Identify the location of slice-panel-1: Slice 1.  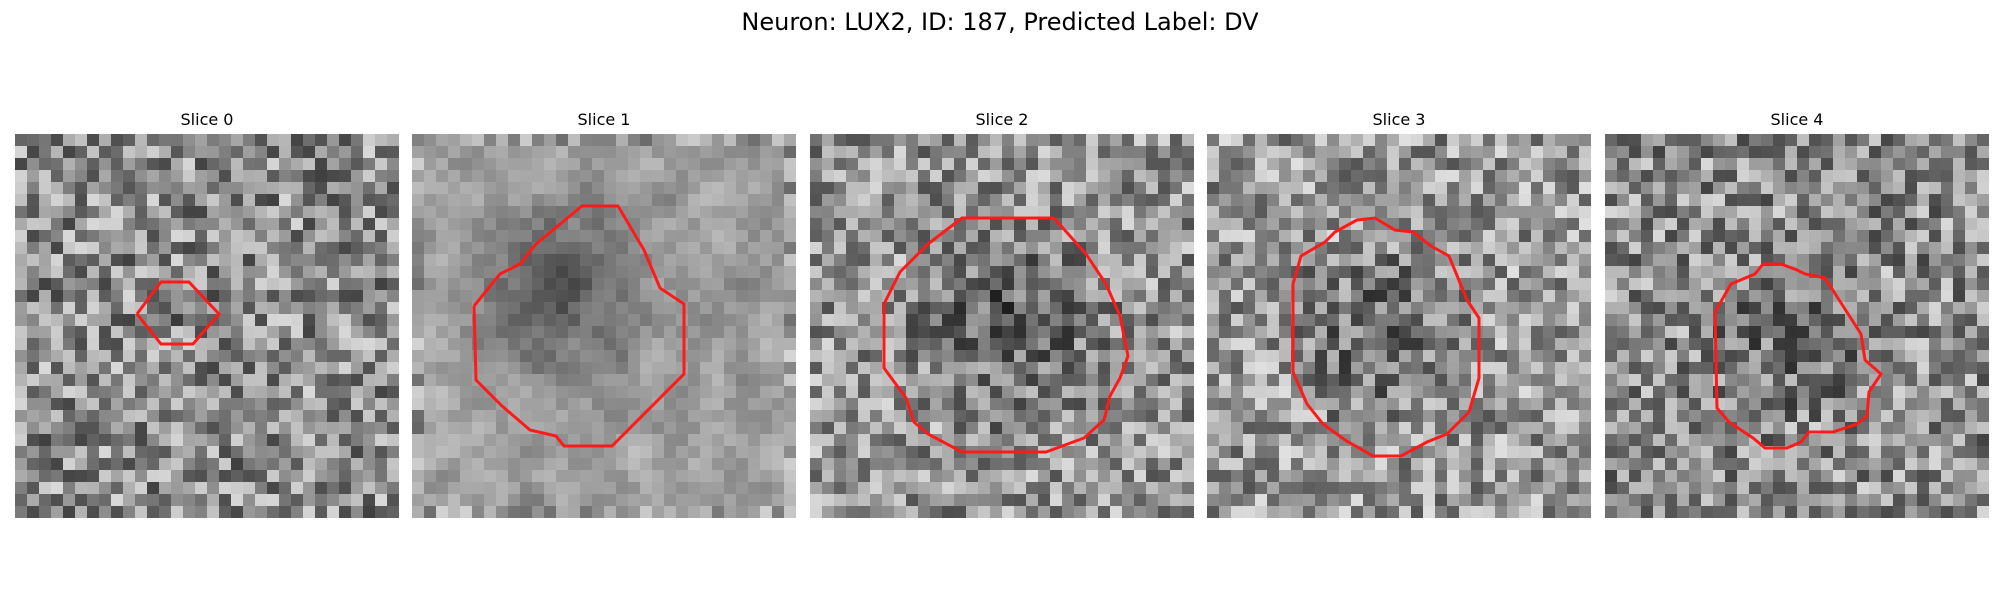
(604, 314).